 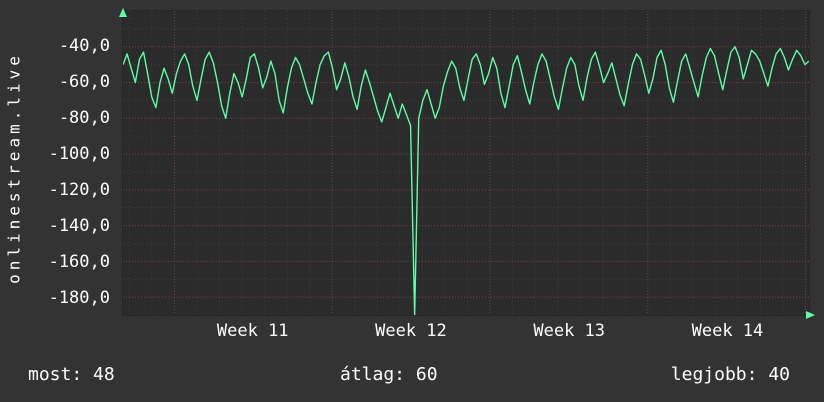 I want to click on x-axis-tick-label: Week 11, so click(x=252, y=331).